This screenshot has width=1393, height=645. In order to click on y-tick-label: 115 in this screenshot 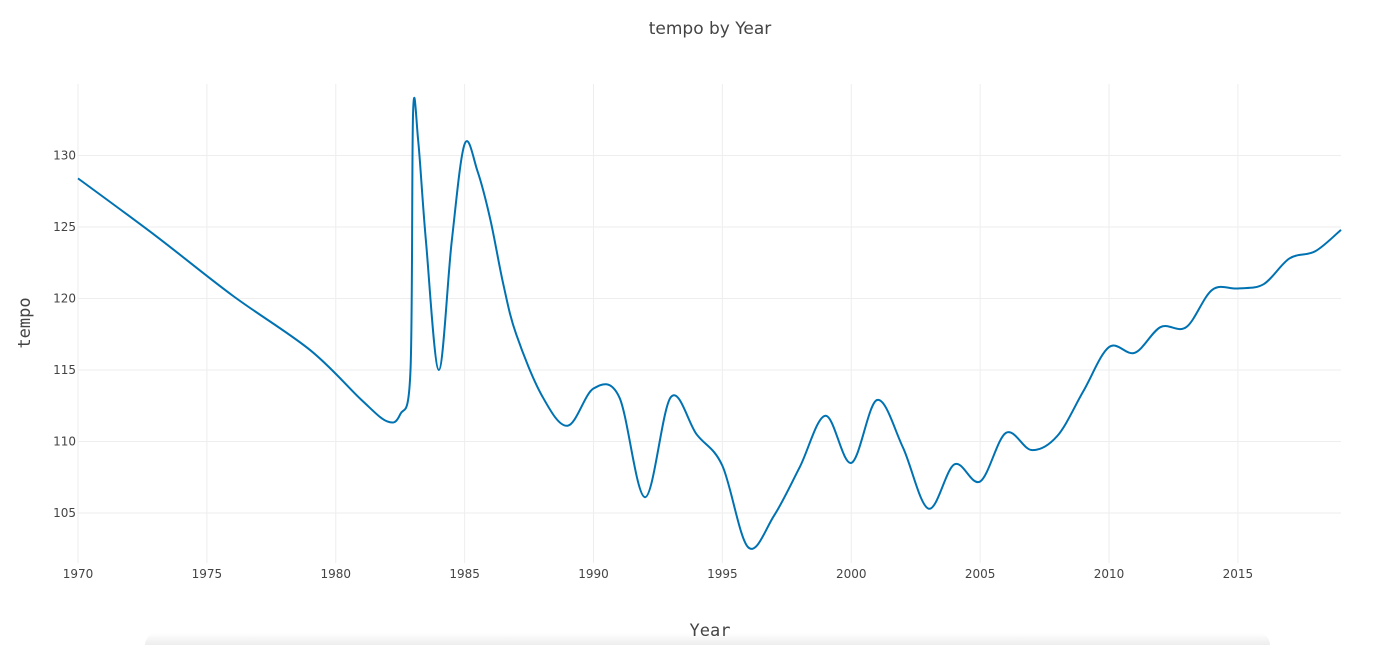, I will do `click(64, 370)`.